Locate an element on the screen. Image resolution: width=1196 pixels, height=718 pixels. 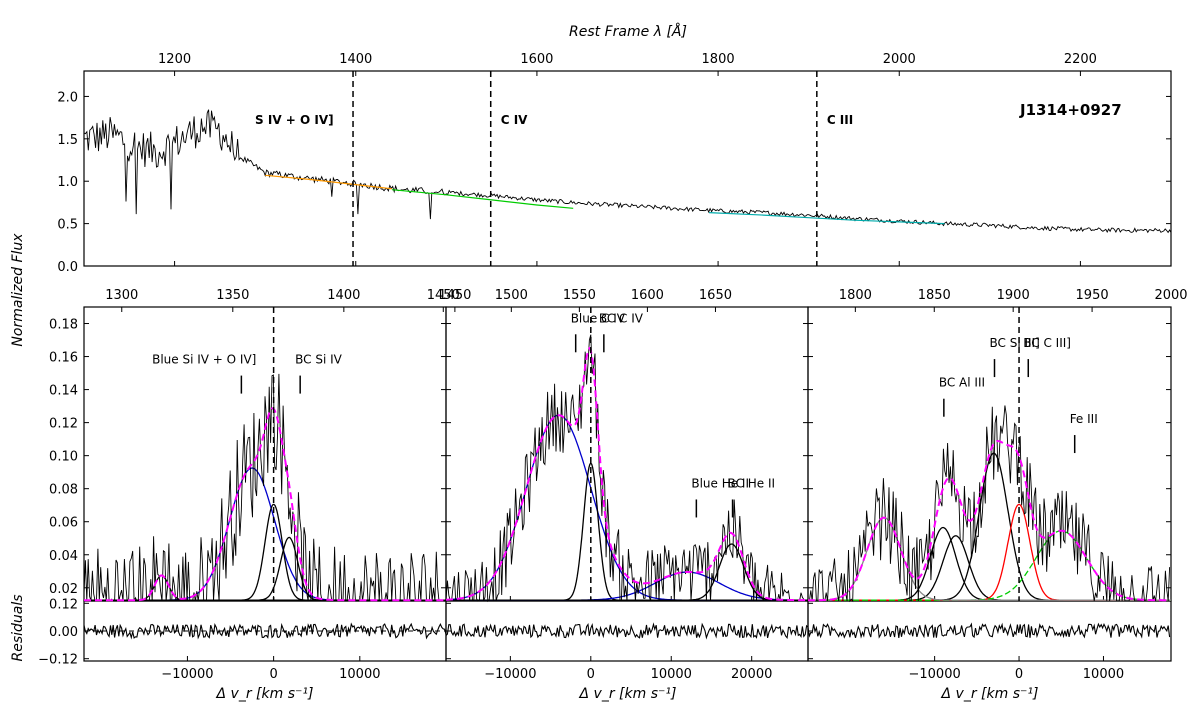
panel2-x-tick-label: 20000 is located at coordinates (751, 674).